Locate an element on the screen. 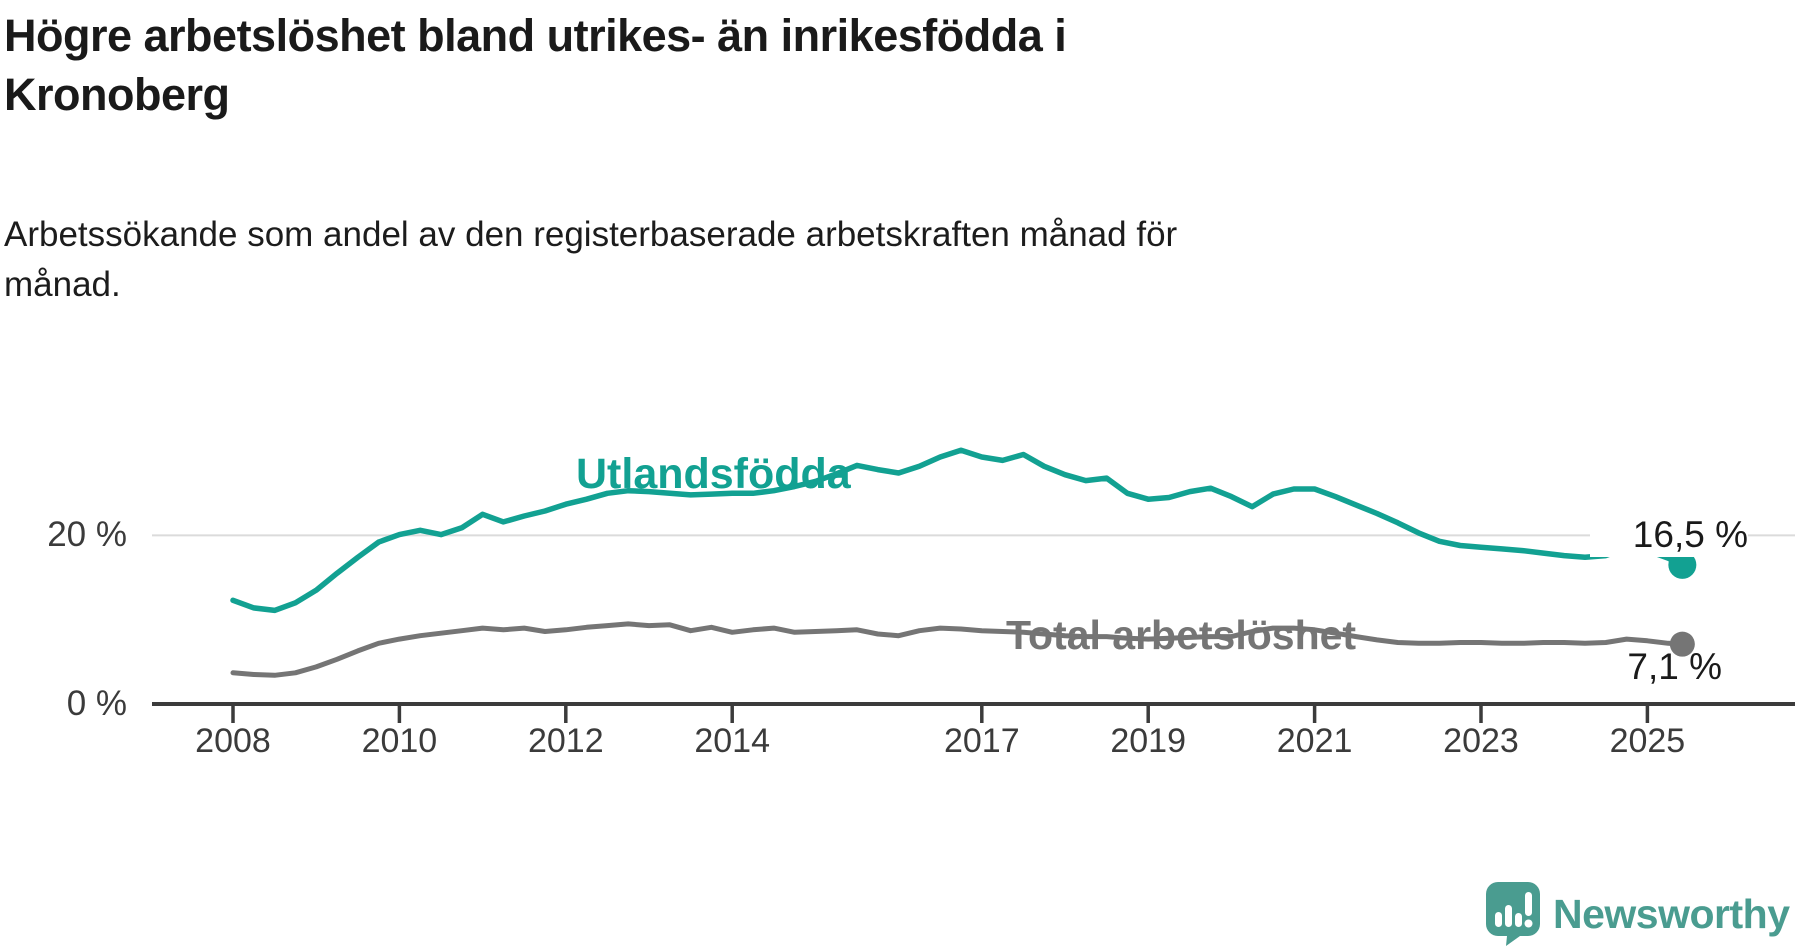  line-total is located at coordinates (957, 649).